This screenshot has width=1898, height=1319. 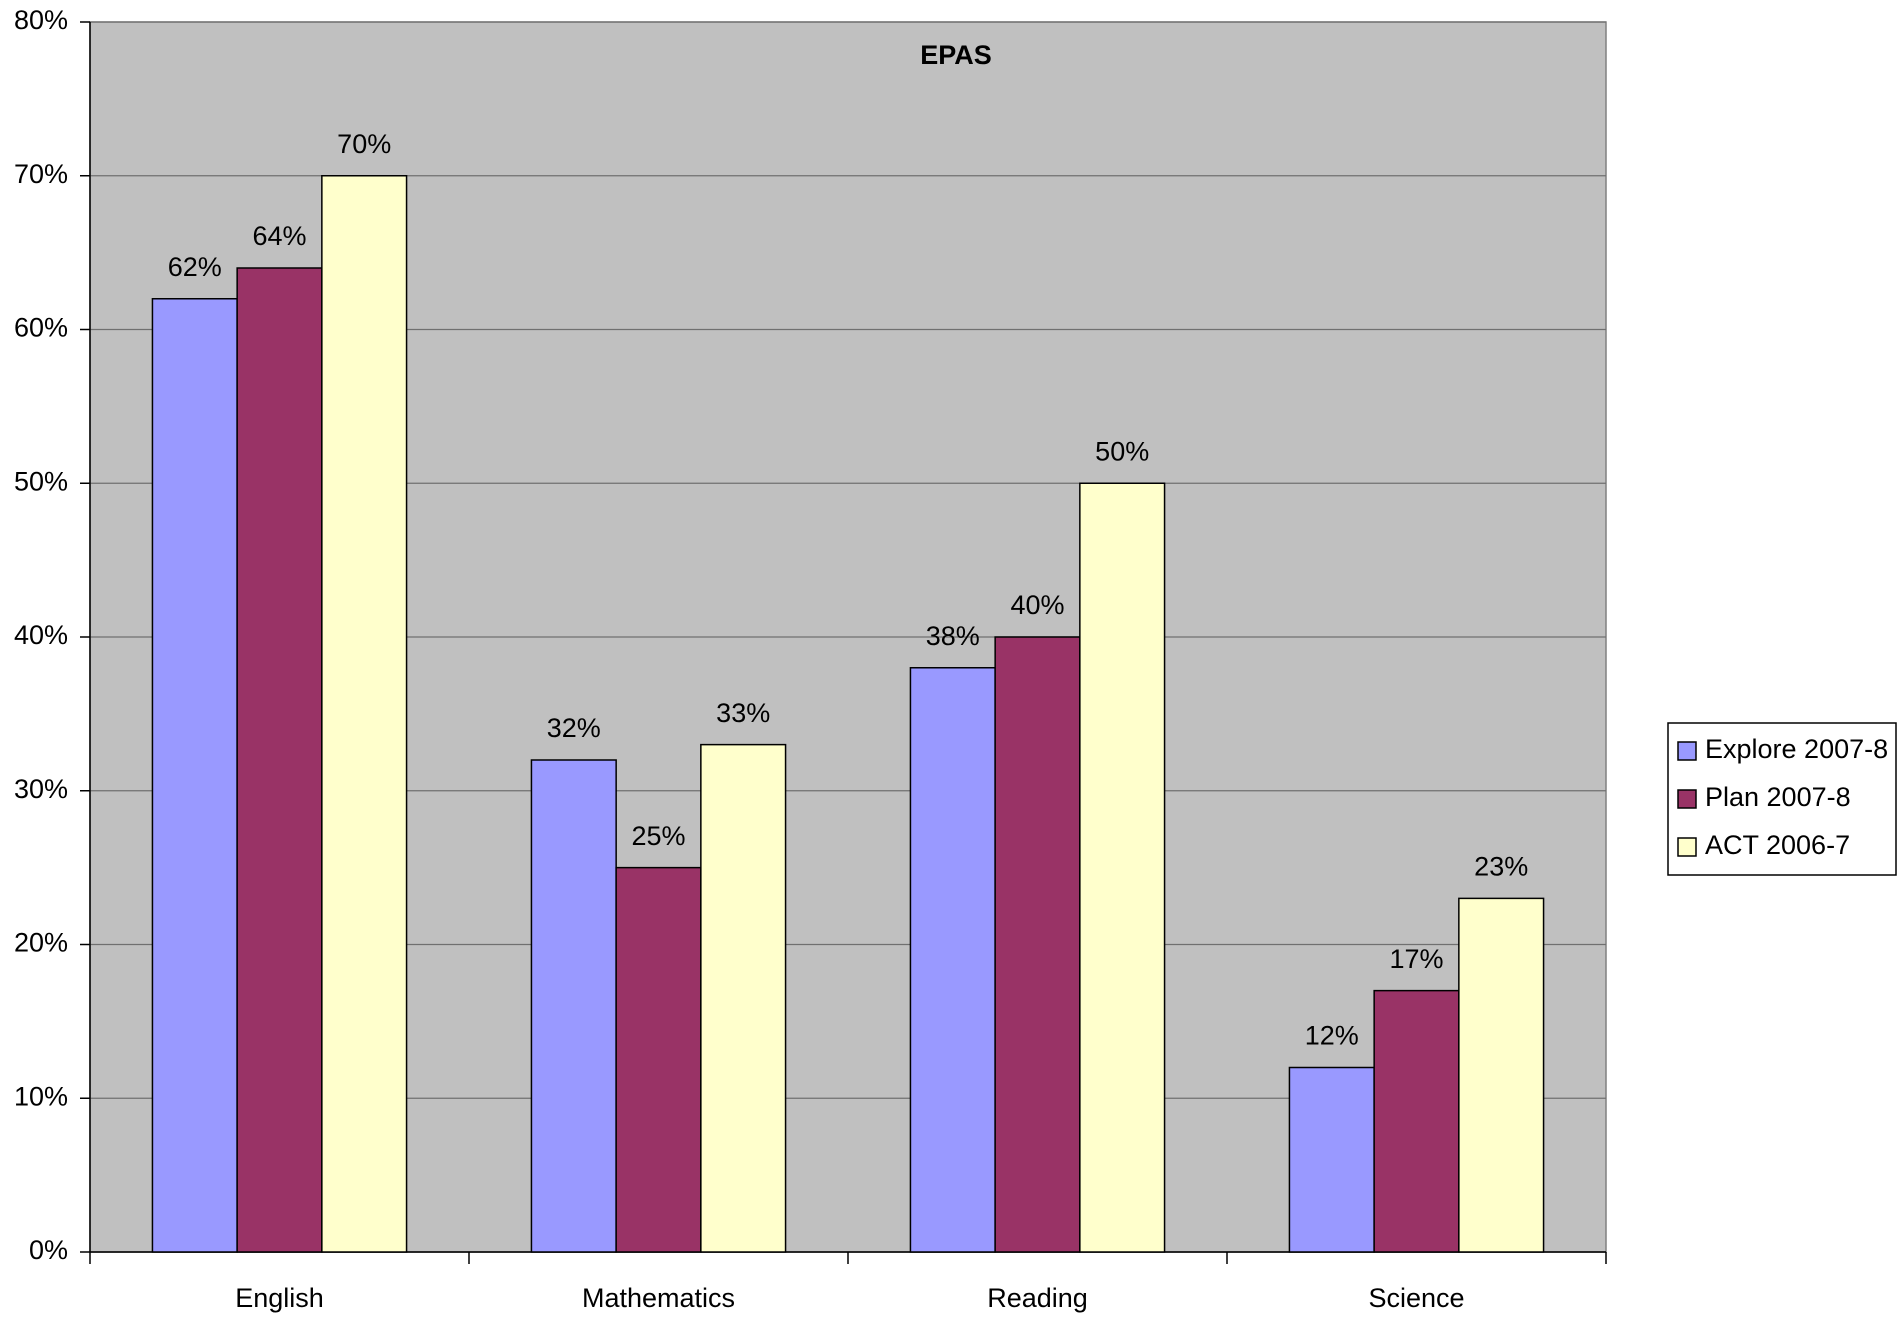 I want to click on data-label: 25%, so click(x=658, y=836).